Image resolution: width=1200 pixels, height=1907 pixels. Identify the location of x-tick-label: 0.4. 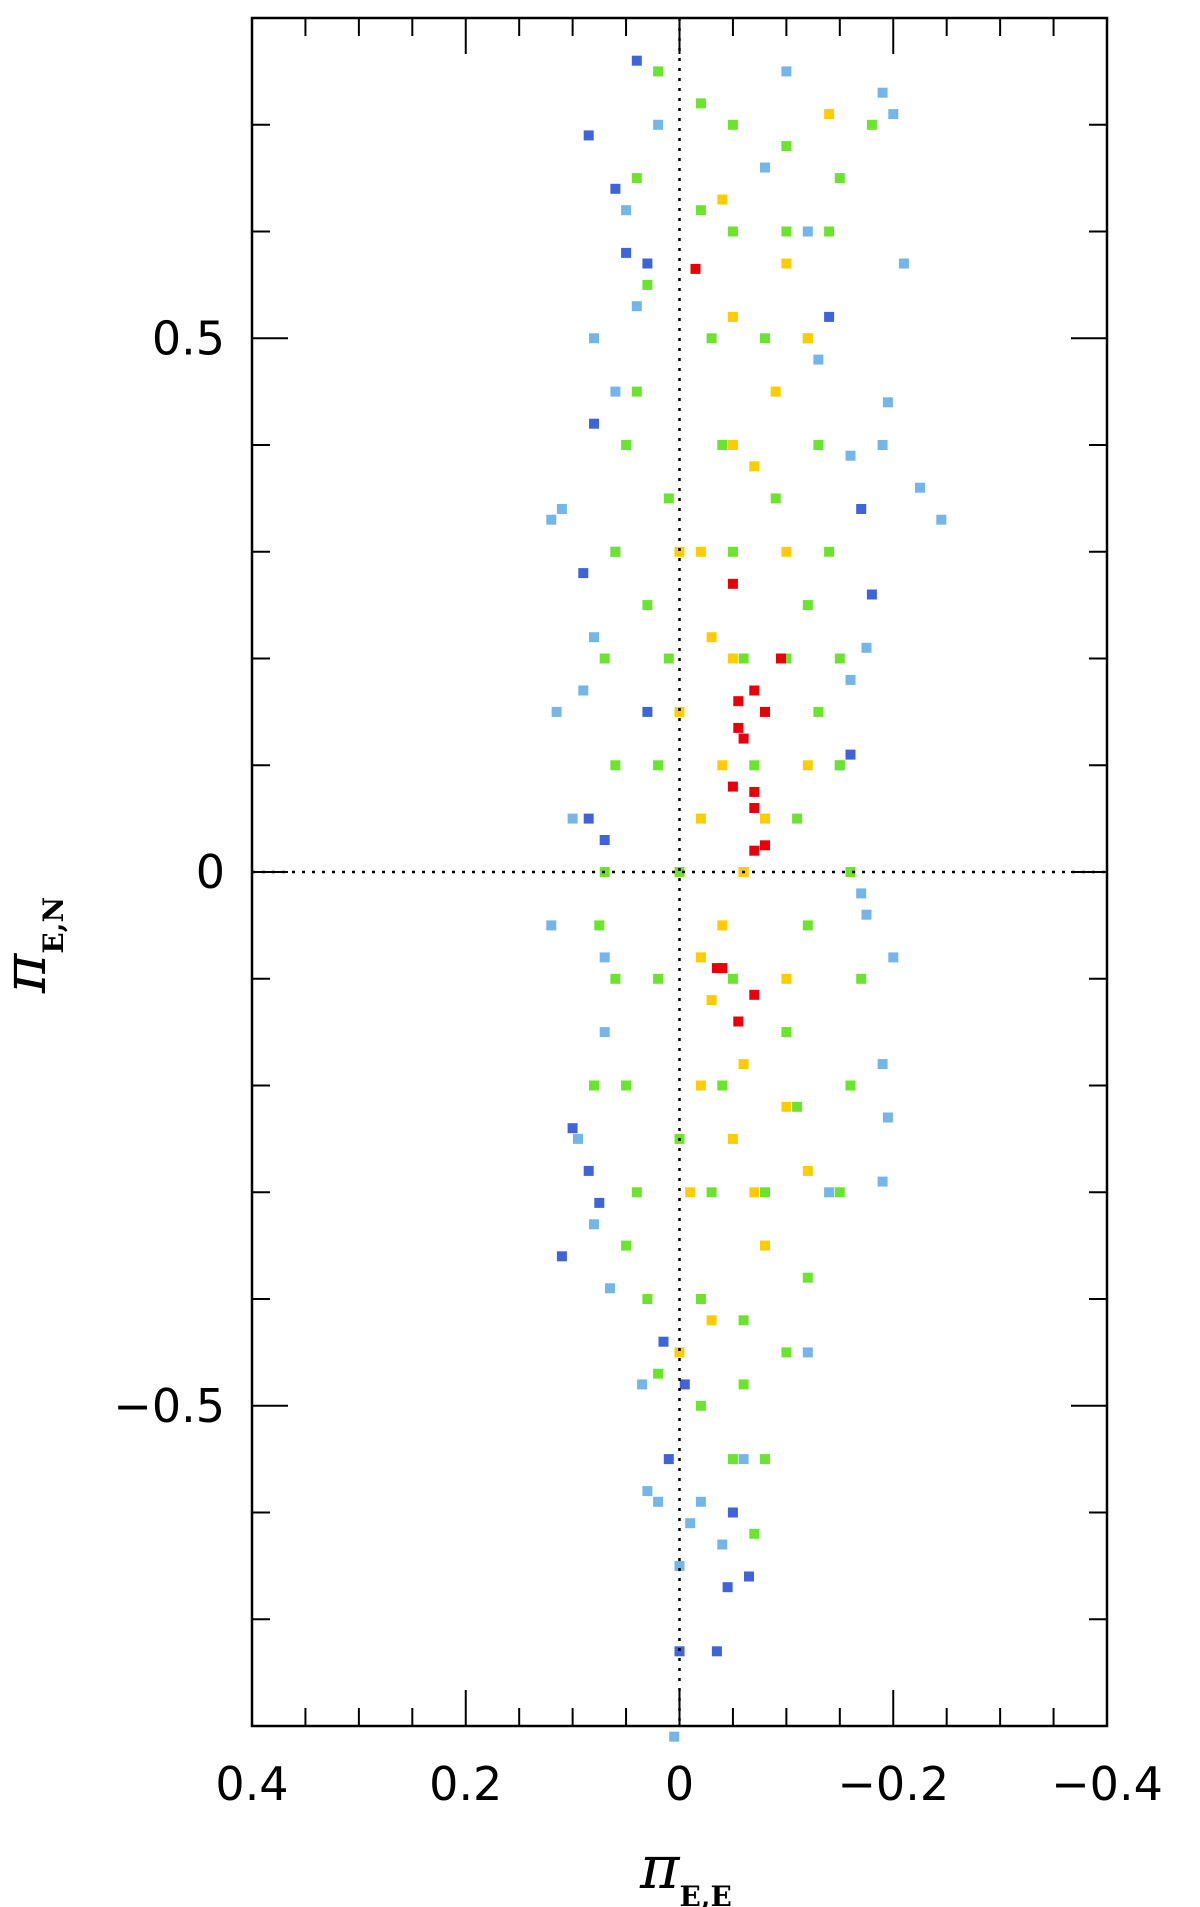
(251, 1784).